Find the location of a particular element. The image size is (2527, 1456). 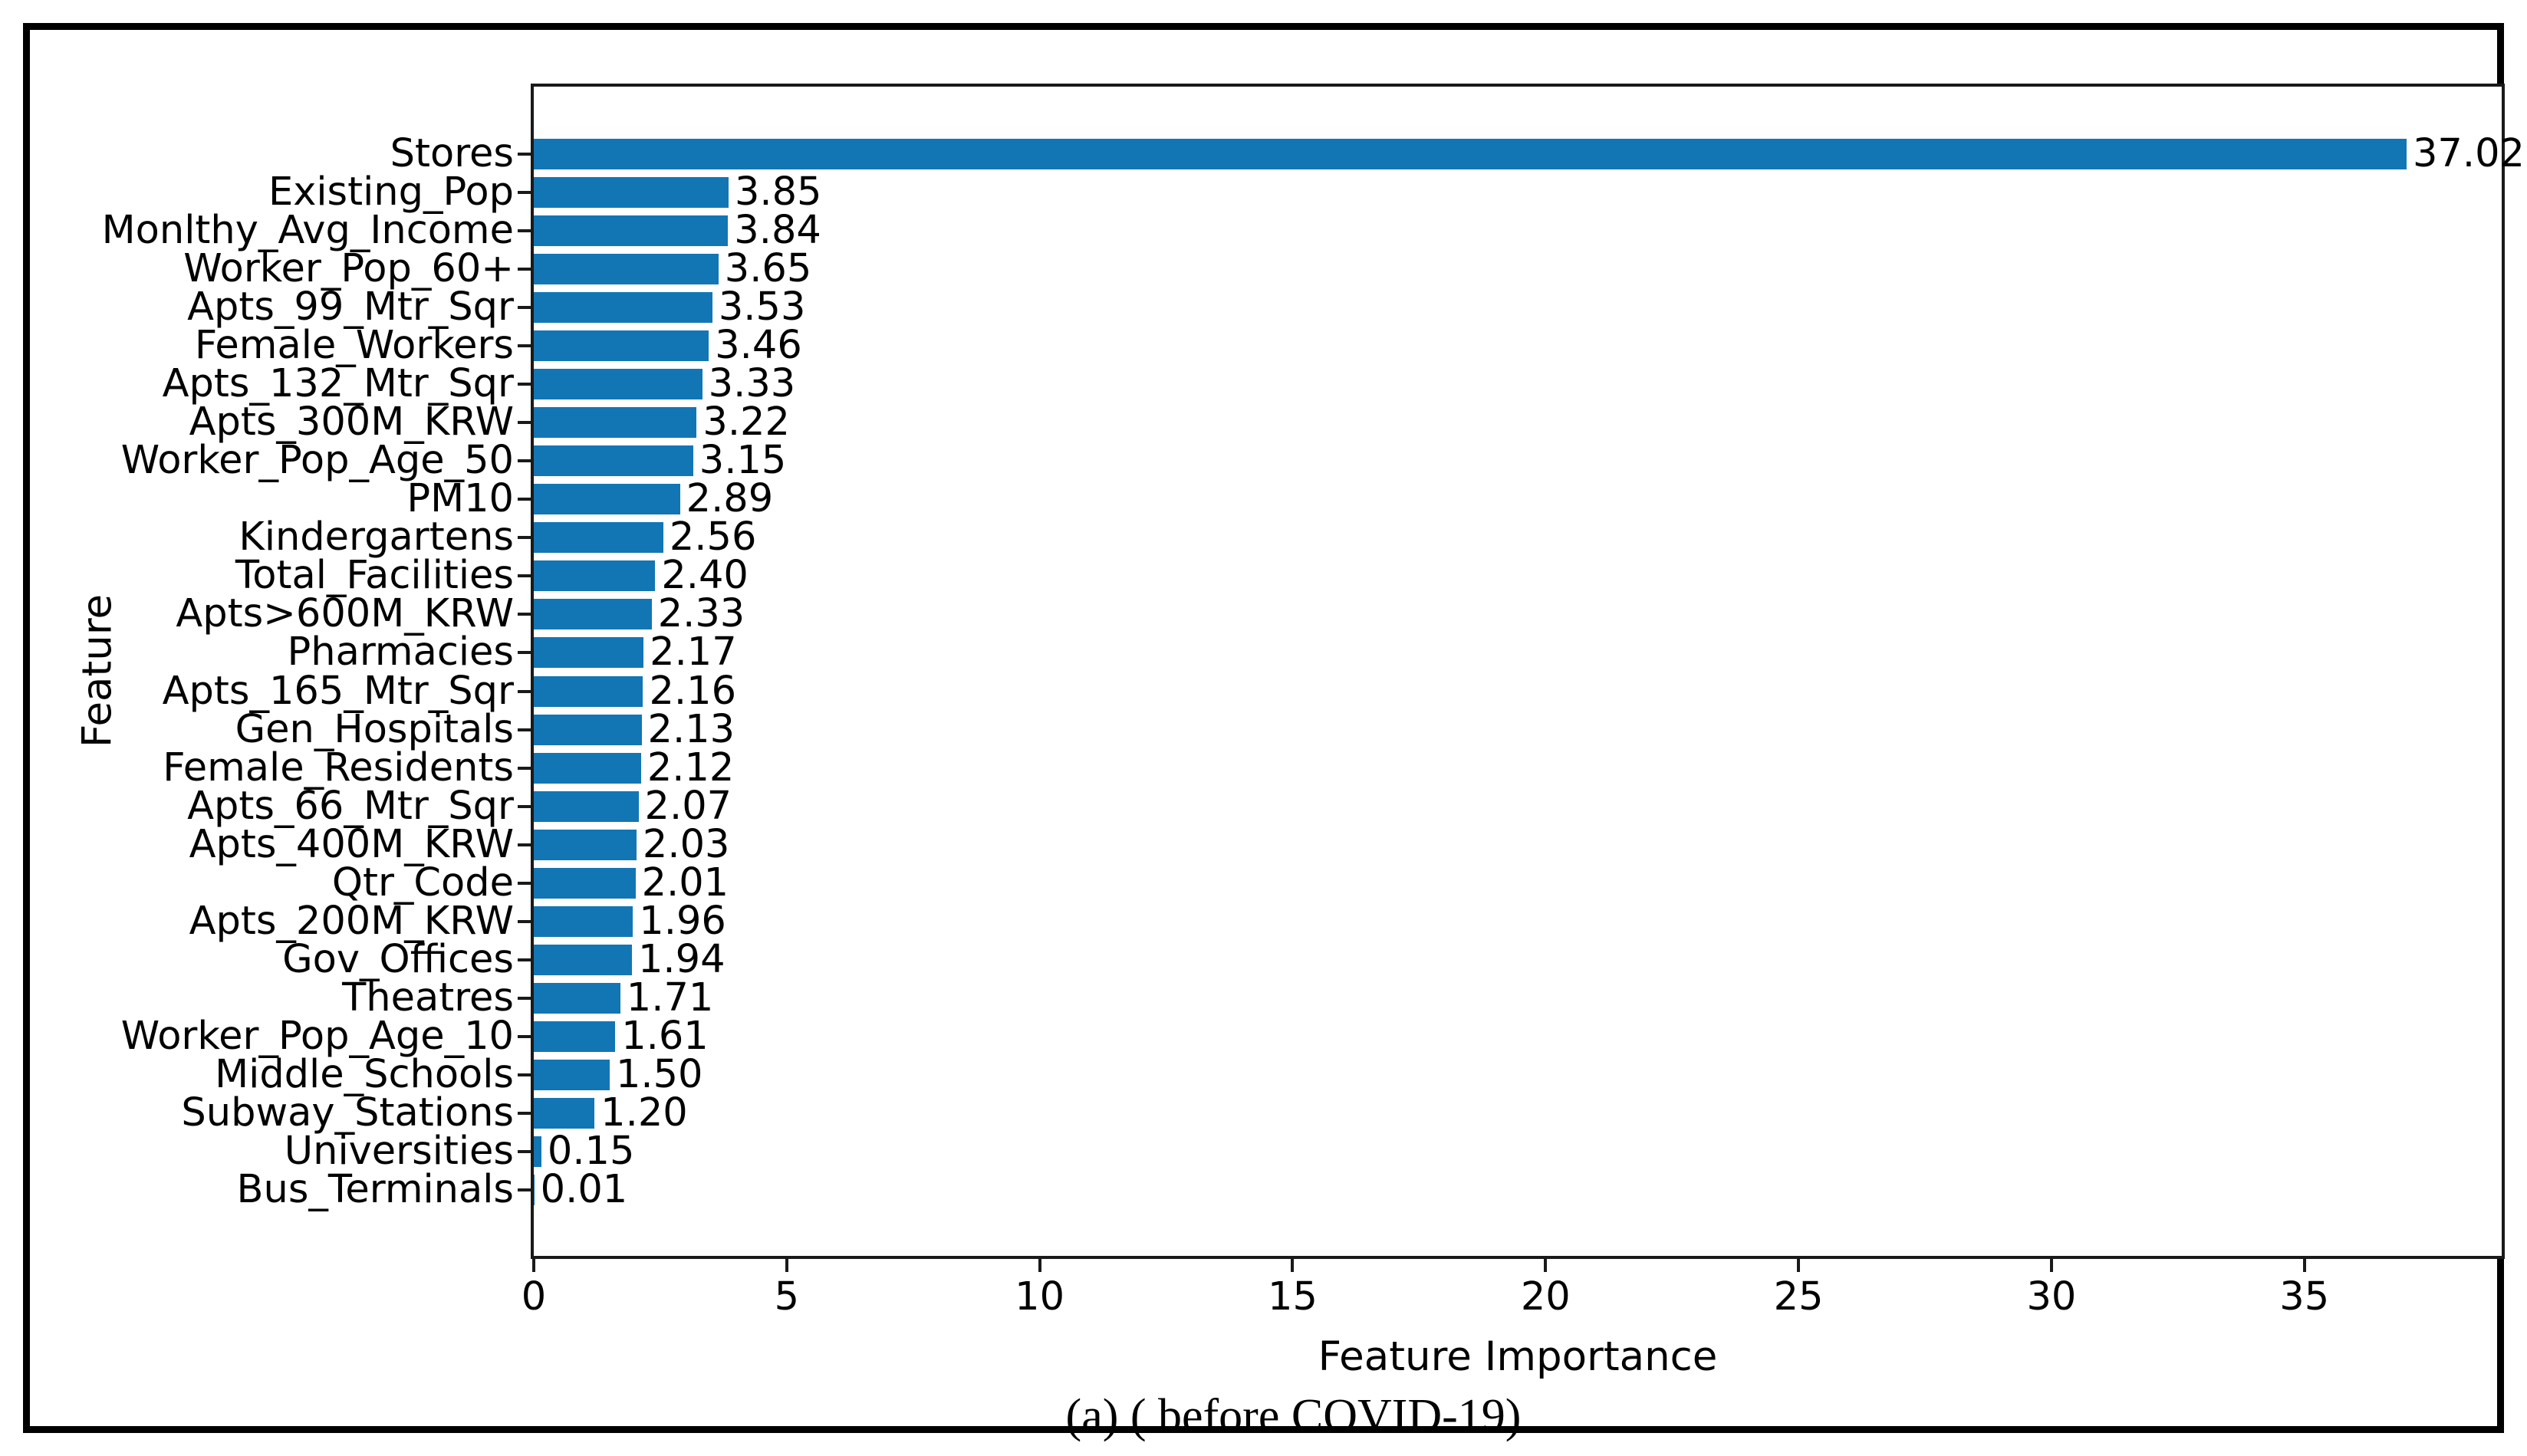

category-label: Subway_Stations is located at coordinates (347, 1113).